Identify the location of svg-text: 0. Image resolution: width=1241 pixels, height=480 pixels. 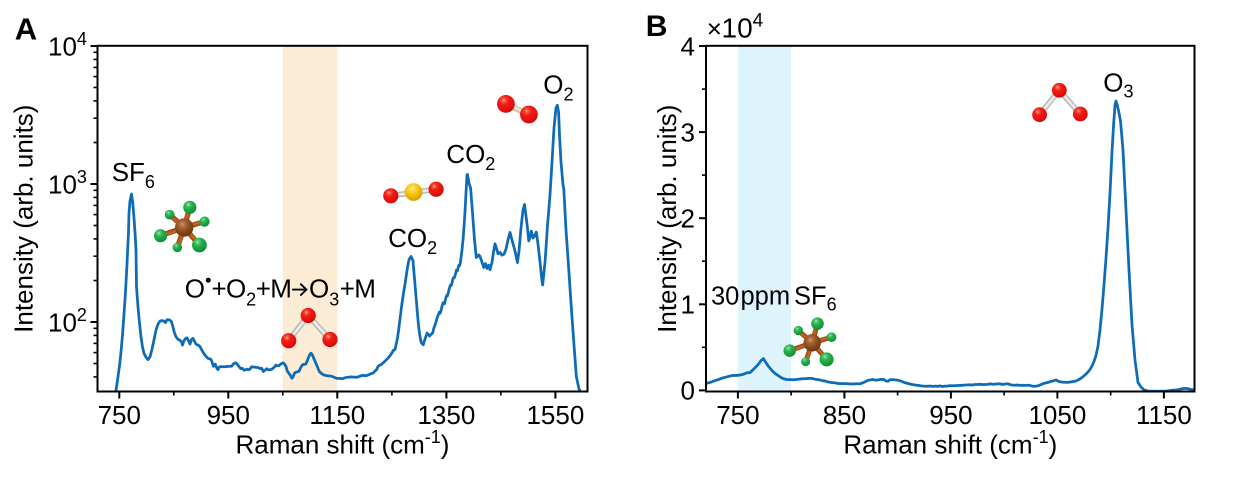
(688, 391).